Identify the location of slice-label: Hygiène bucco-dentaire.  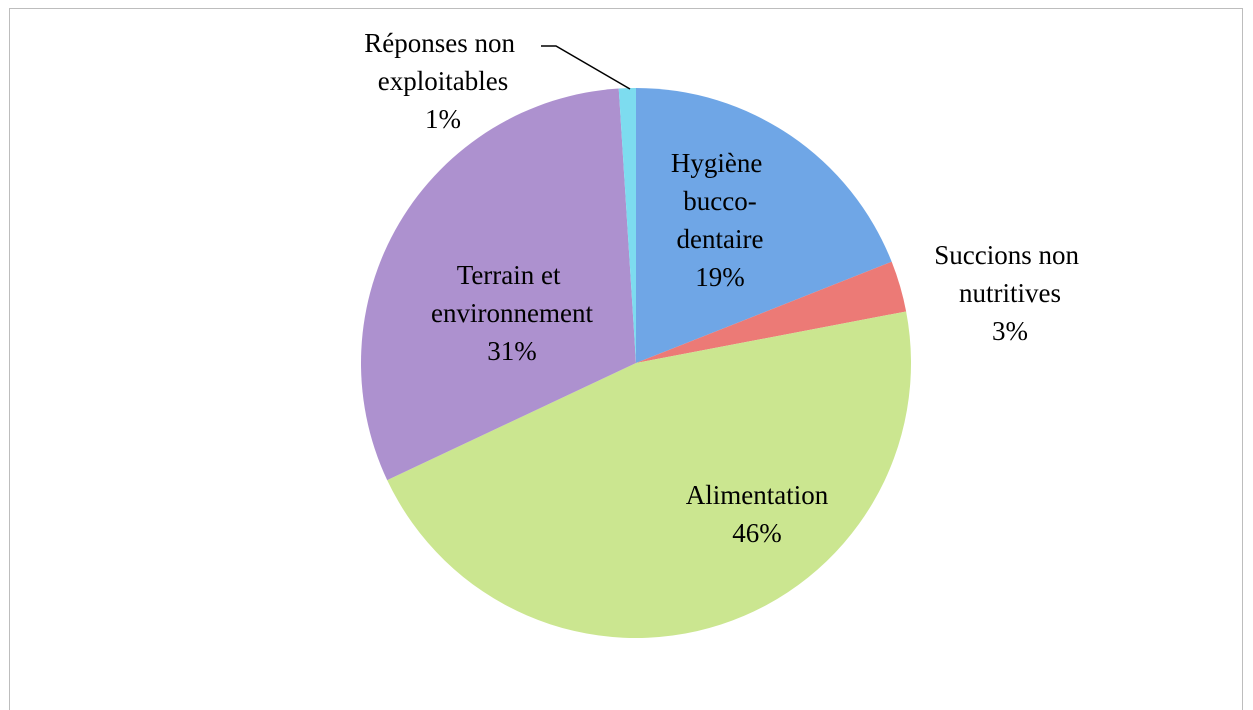
(720, 201).